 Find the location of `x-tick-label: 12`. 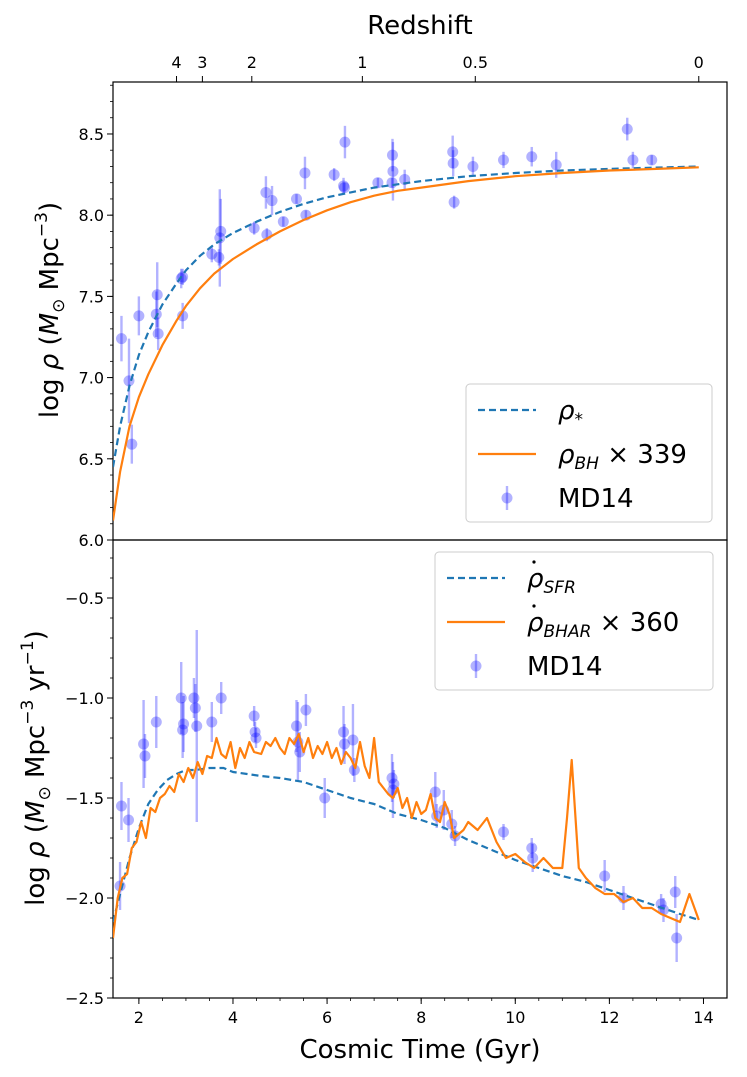

x-tick-label: 12 is located at coordinates (609, 1017).